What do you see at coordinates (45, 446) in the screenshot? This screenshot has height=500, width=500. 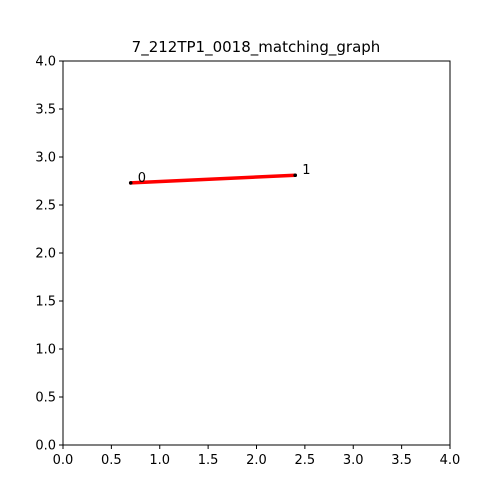 I see `y-tick-label: 0.0` at bounding box center [45, 446].